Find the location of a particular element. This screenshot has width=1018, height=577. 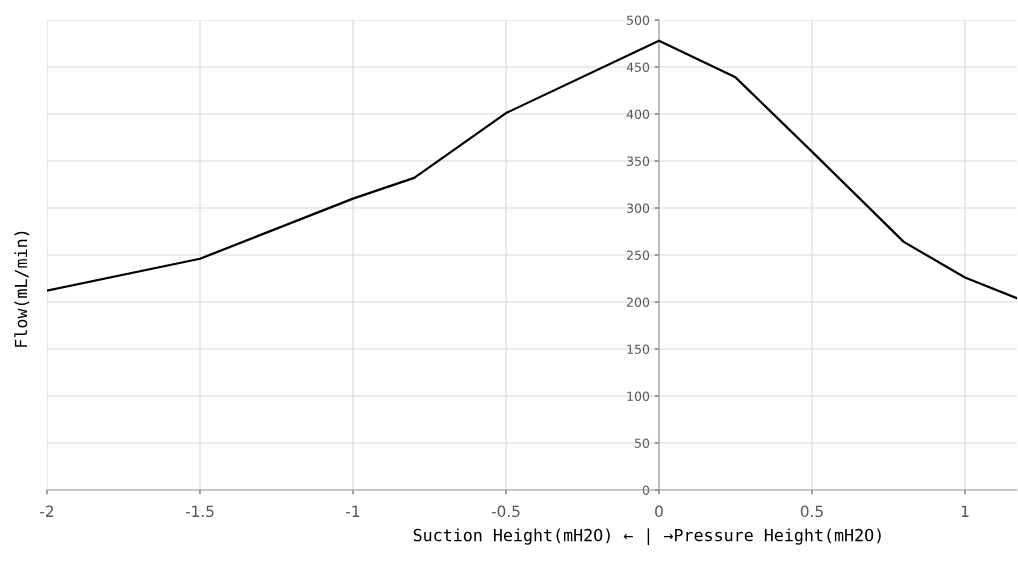

y-tick-label: 50 is located at coordinates (642, 443).